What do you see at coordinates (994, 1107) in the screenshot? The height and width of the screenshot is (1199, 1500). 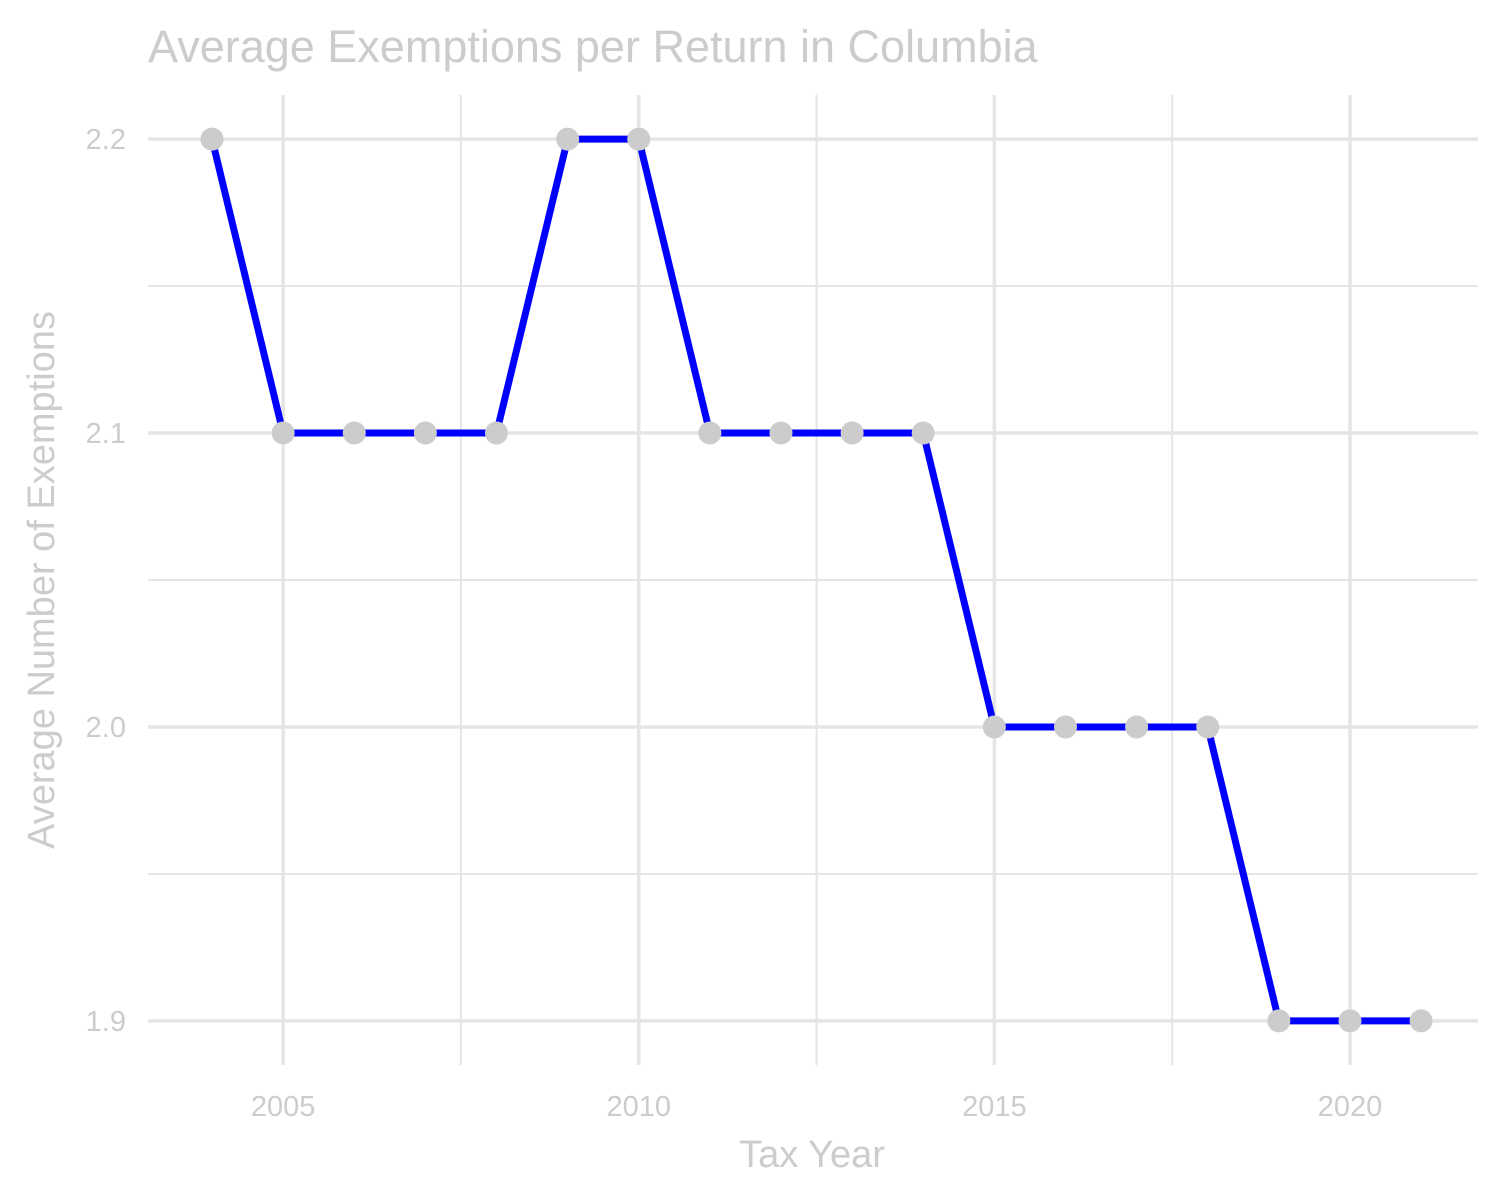 I see `x-tick-label: 2015` at bounding box center [994, 1107].